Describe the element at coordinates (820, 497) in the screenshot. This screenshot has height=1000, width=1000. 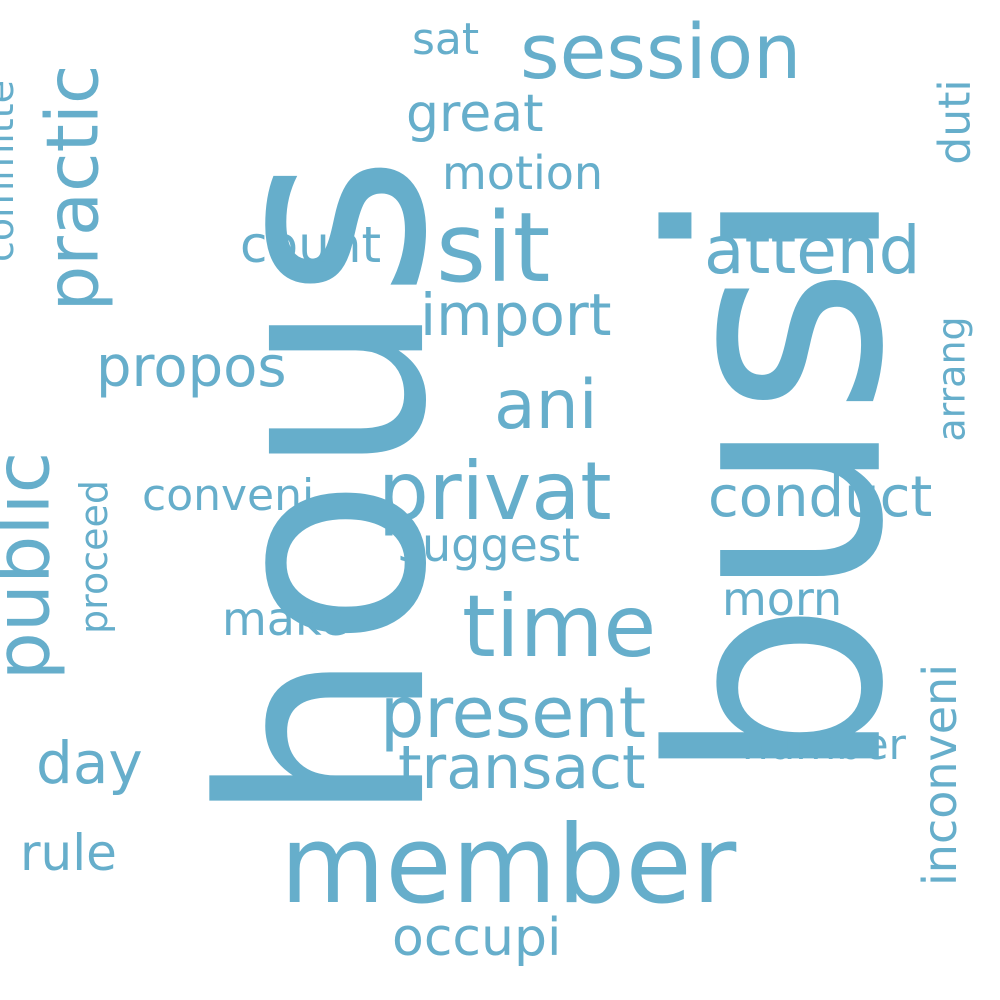
I see `word-conduct: conduct` at that location.